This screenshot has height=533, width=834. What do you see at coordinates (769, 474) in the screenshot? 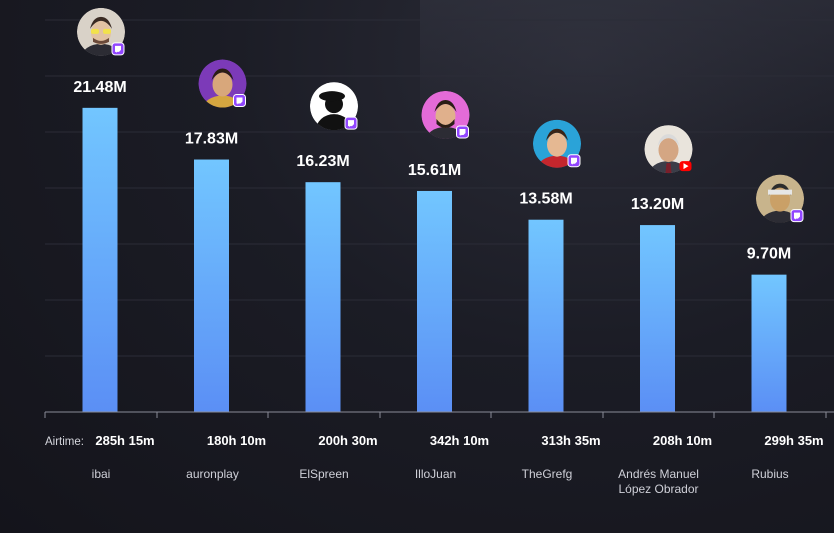
I see `category-label: Rubius` at bounding box center [769, 474].